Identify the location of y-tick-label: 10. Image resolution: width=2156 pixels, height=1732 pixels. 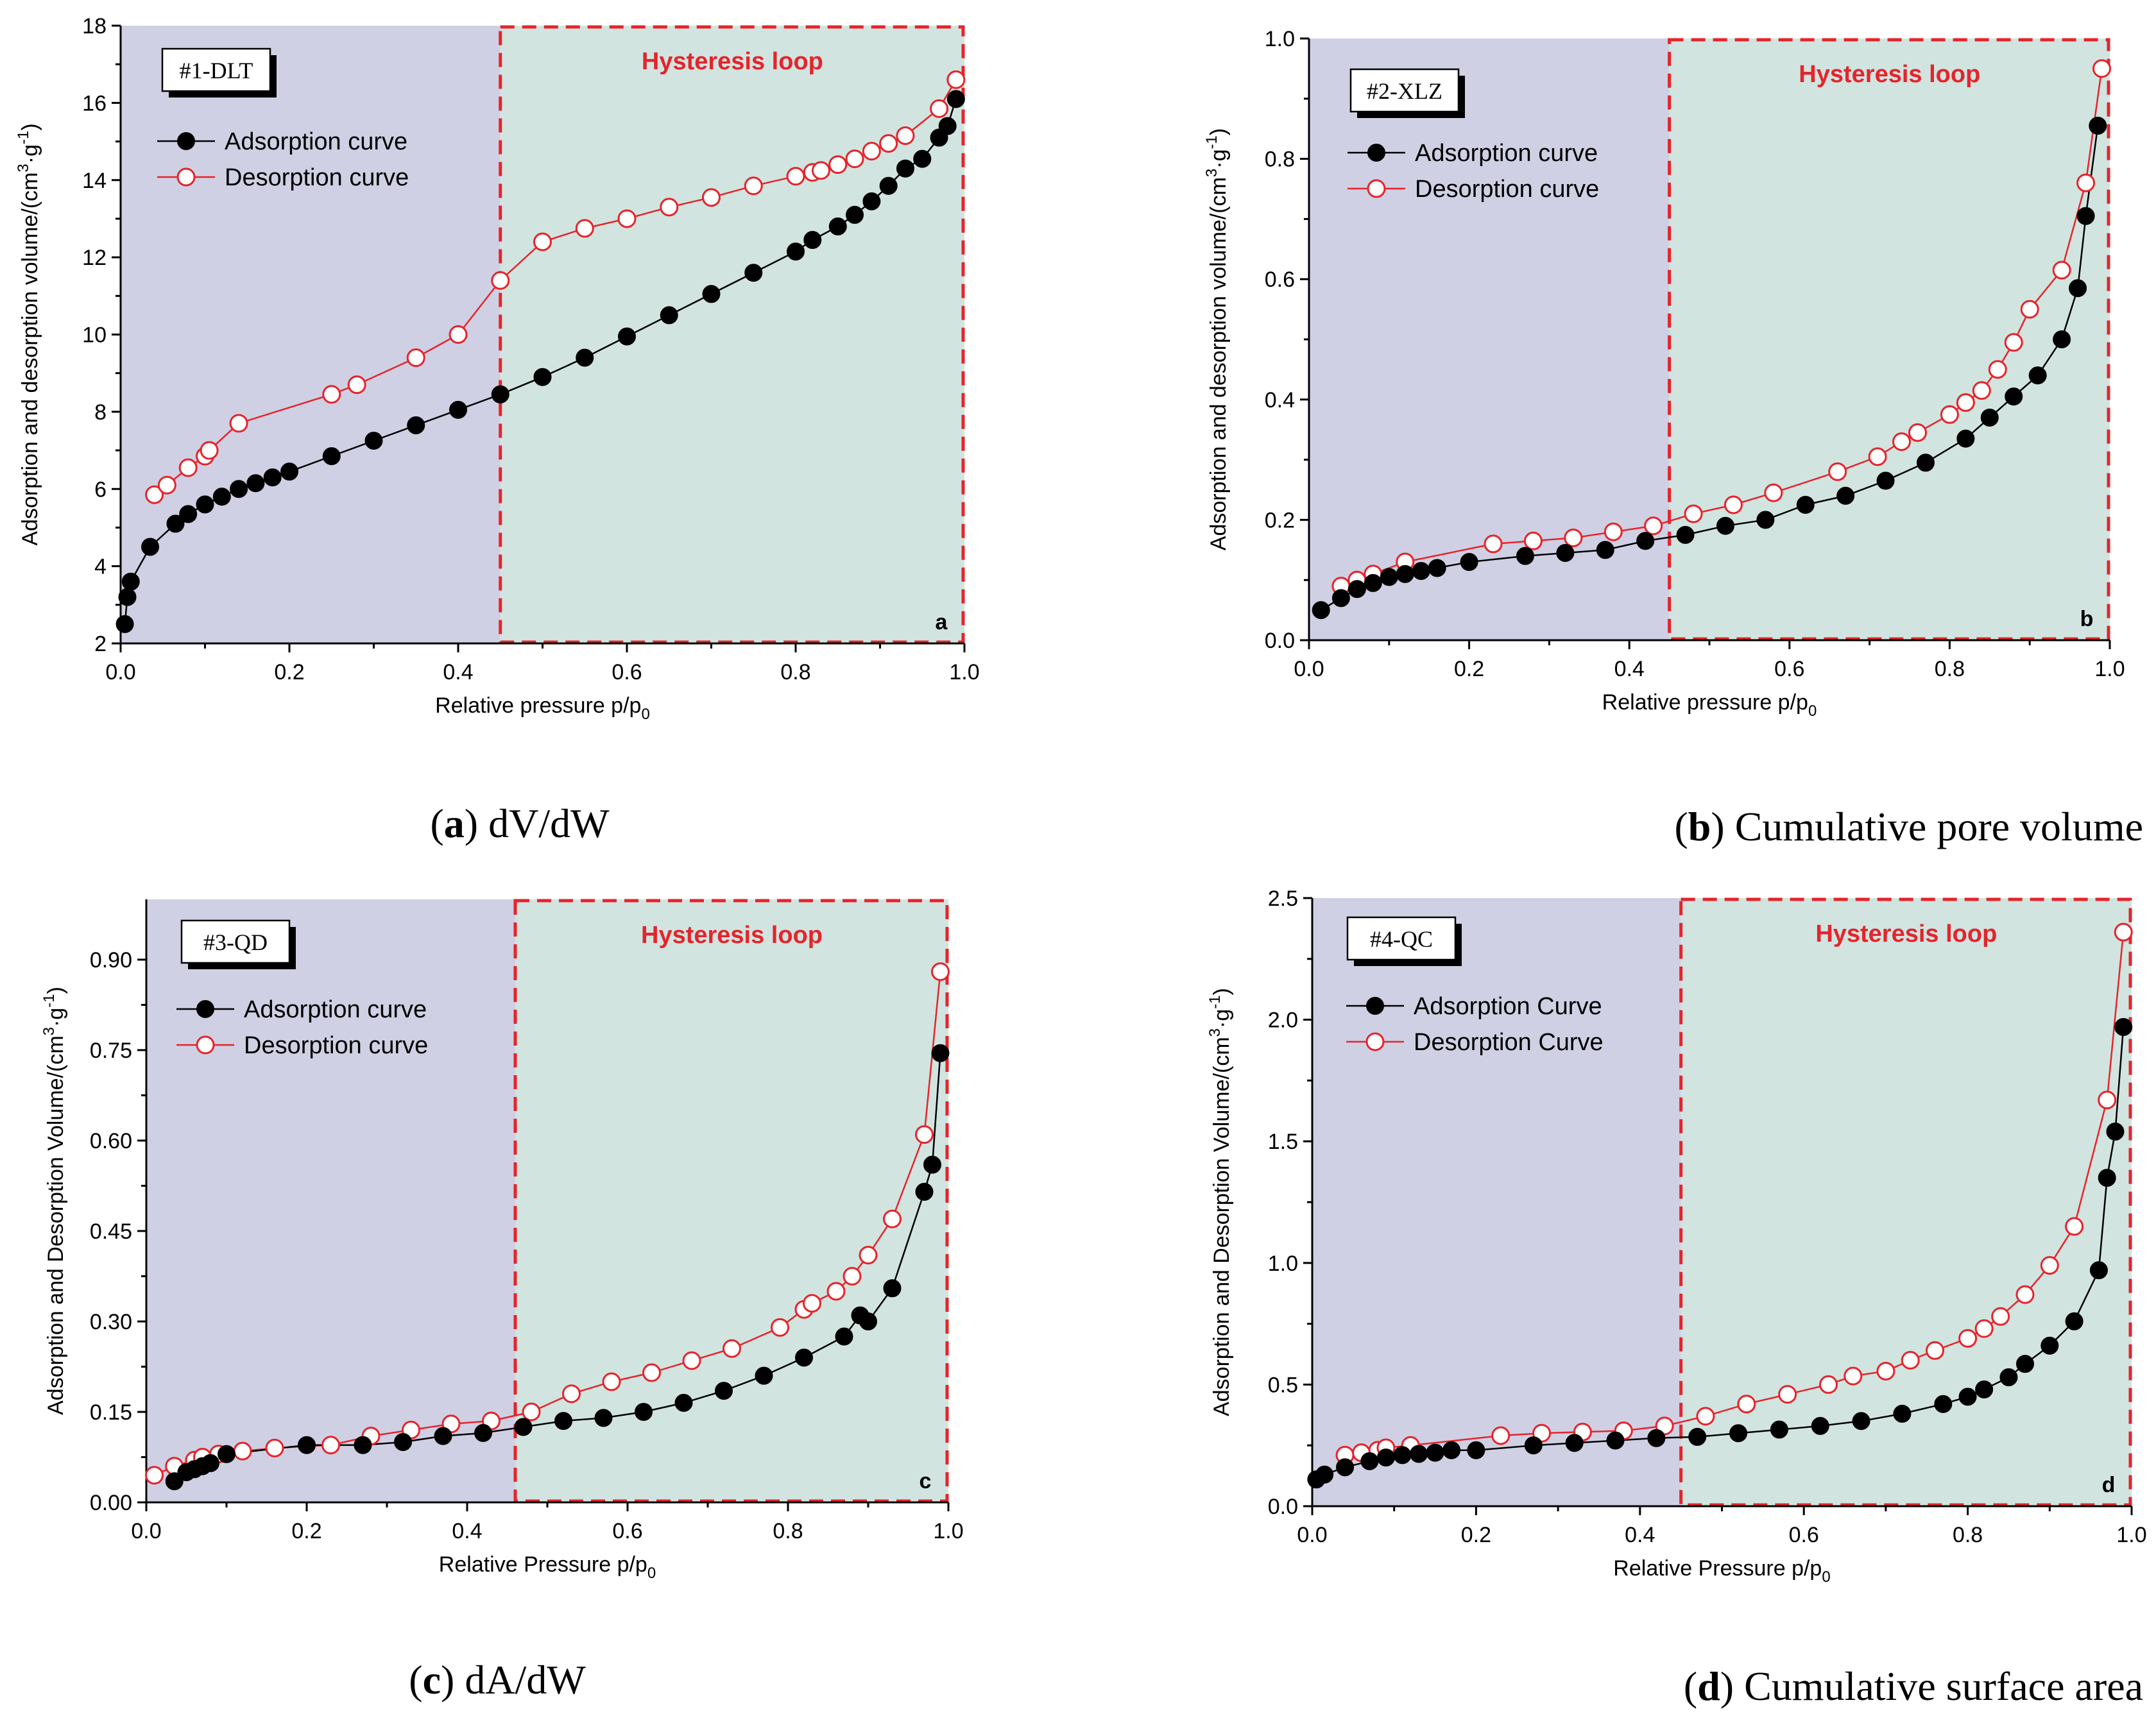
(95, 335).